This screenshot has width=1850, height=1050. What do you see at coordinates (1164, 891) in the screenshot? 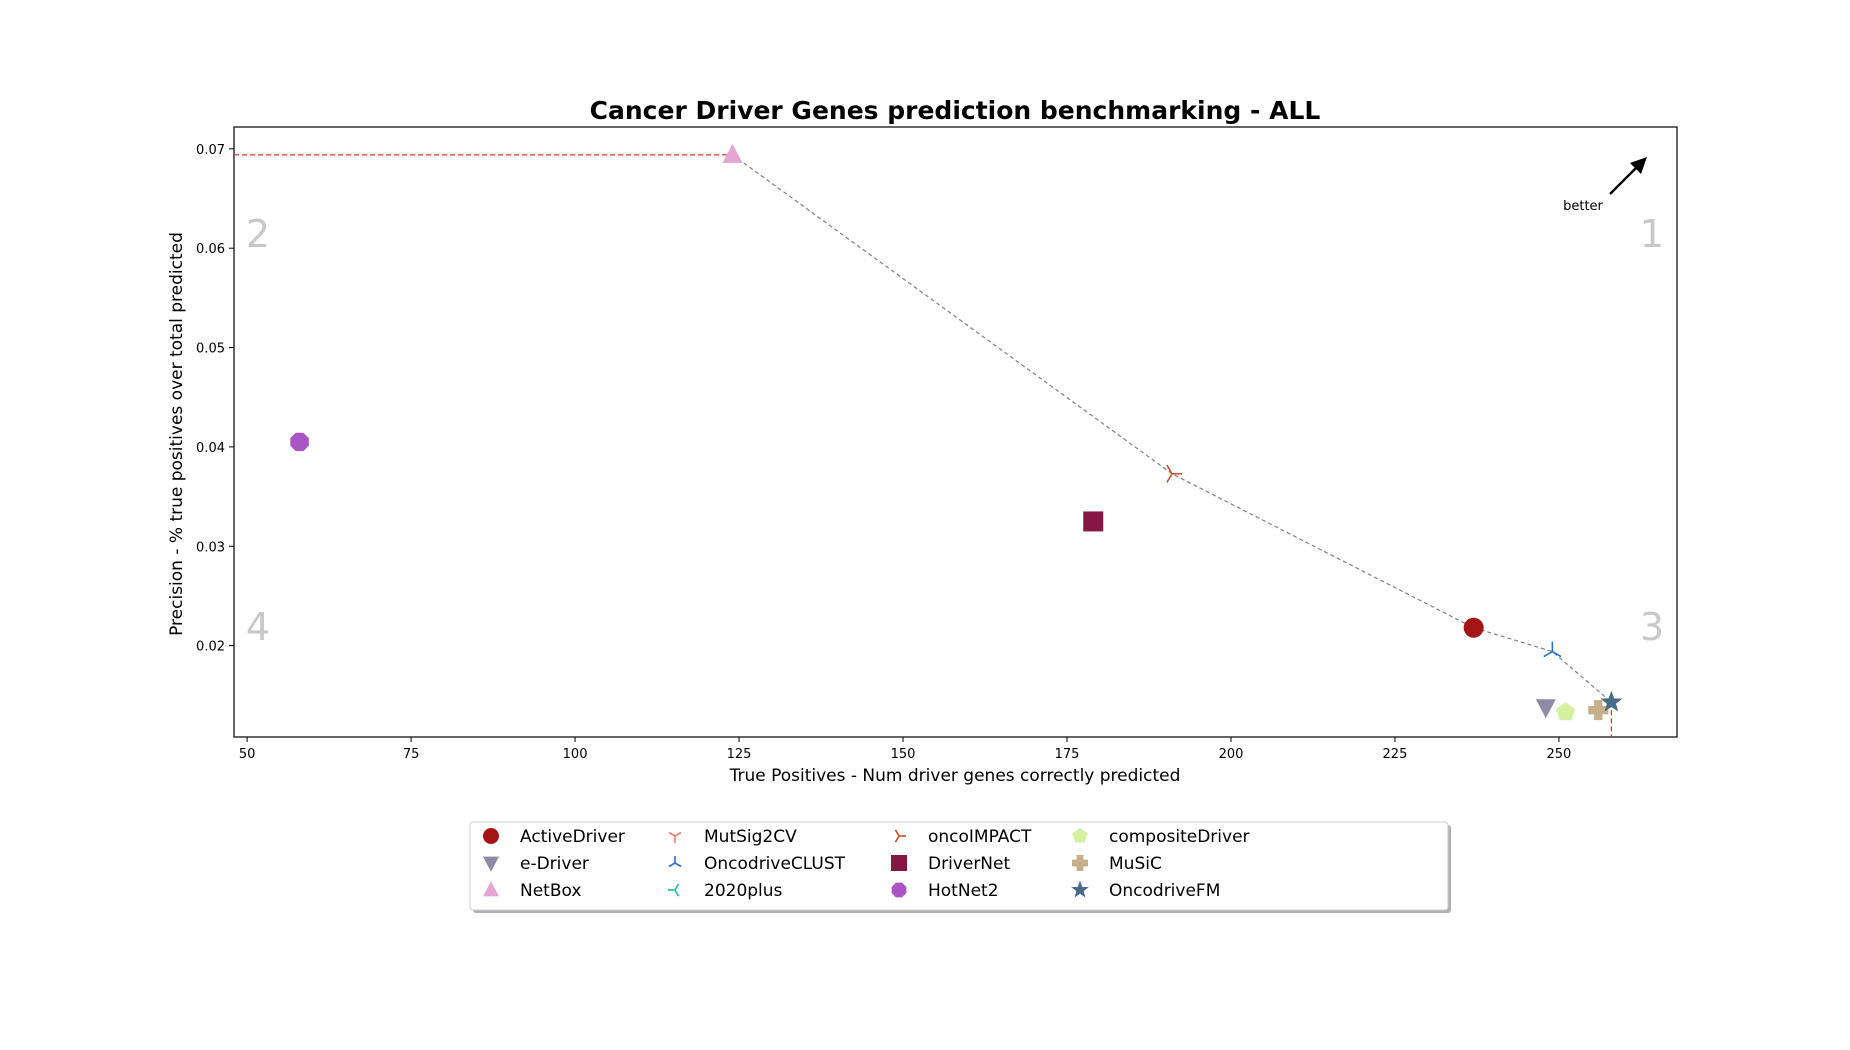
I see `legend-label: OncodriveFM` at bounding box center [1164, 891].